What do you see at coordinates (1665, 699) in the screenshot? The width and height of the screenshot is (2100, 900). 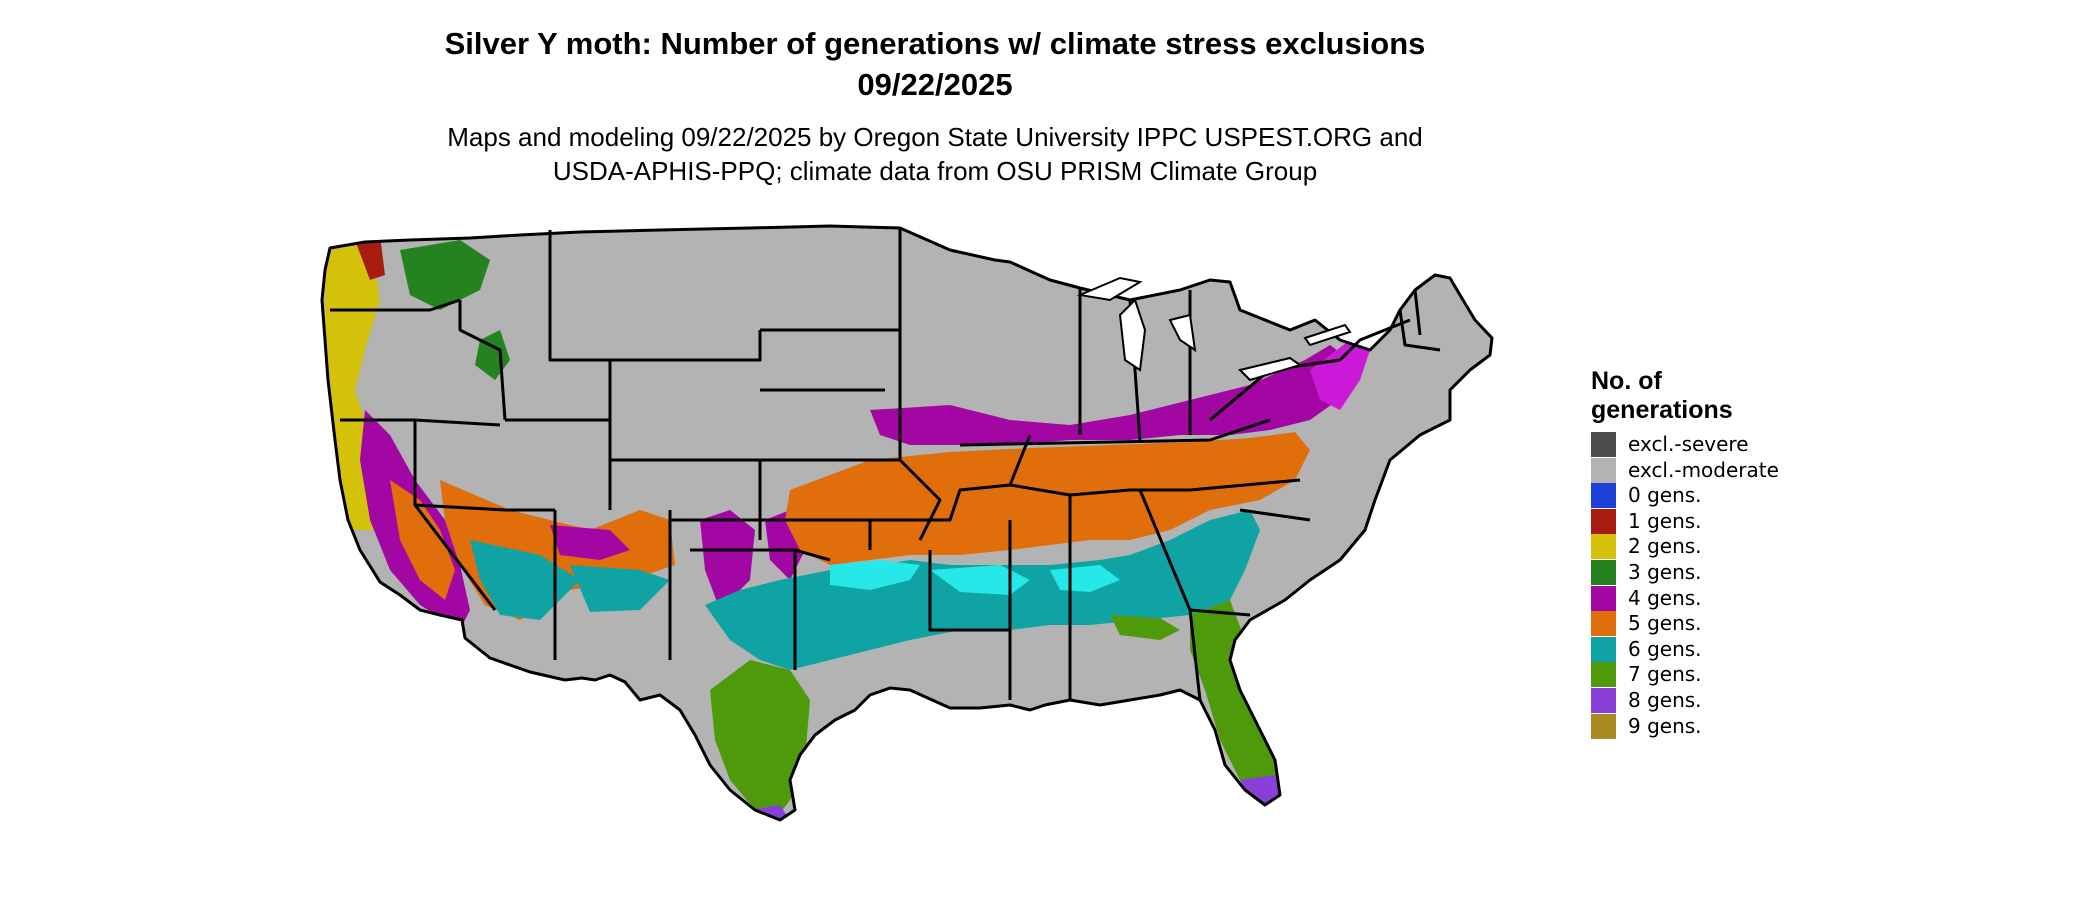 I see `legend-label: 8 gens.` at bounding box center [1665, 699].